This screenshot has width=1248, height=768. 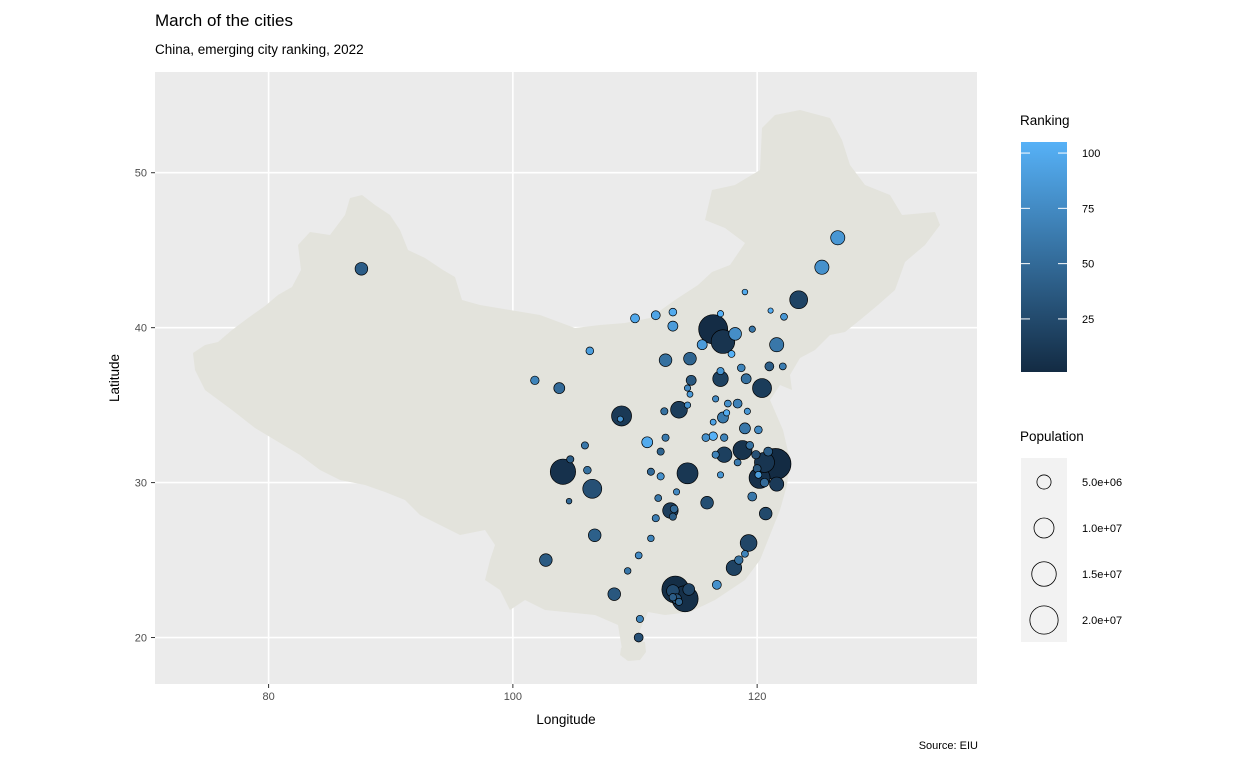 I want to click on color-legend-label: 75, so click(x=1088, y=209).